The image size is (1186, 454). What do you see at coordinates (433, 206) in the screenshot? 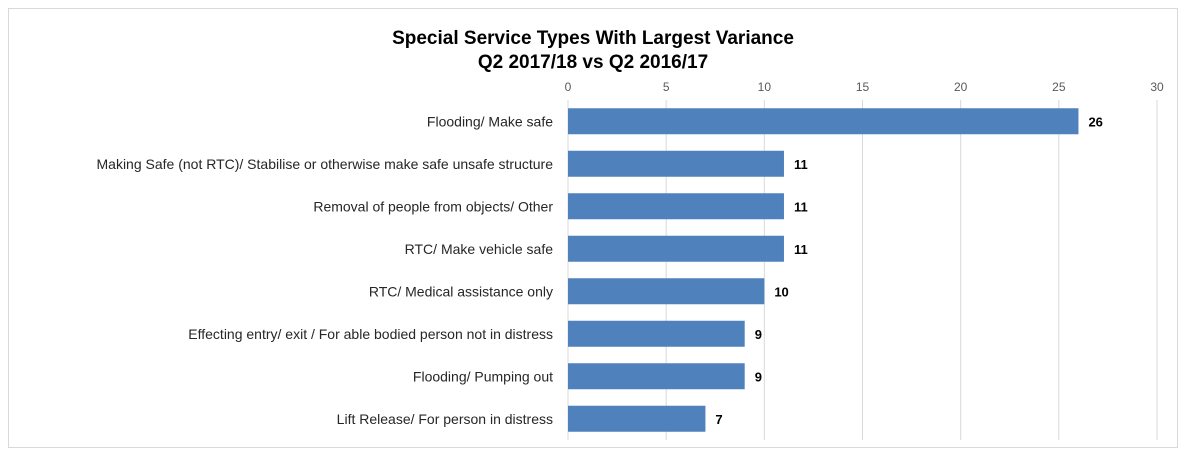
I see `category-label: Removal of people from objects/ Other` at bounding box center [433, 206].